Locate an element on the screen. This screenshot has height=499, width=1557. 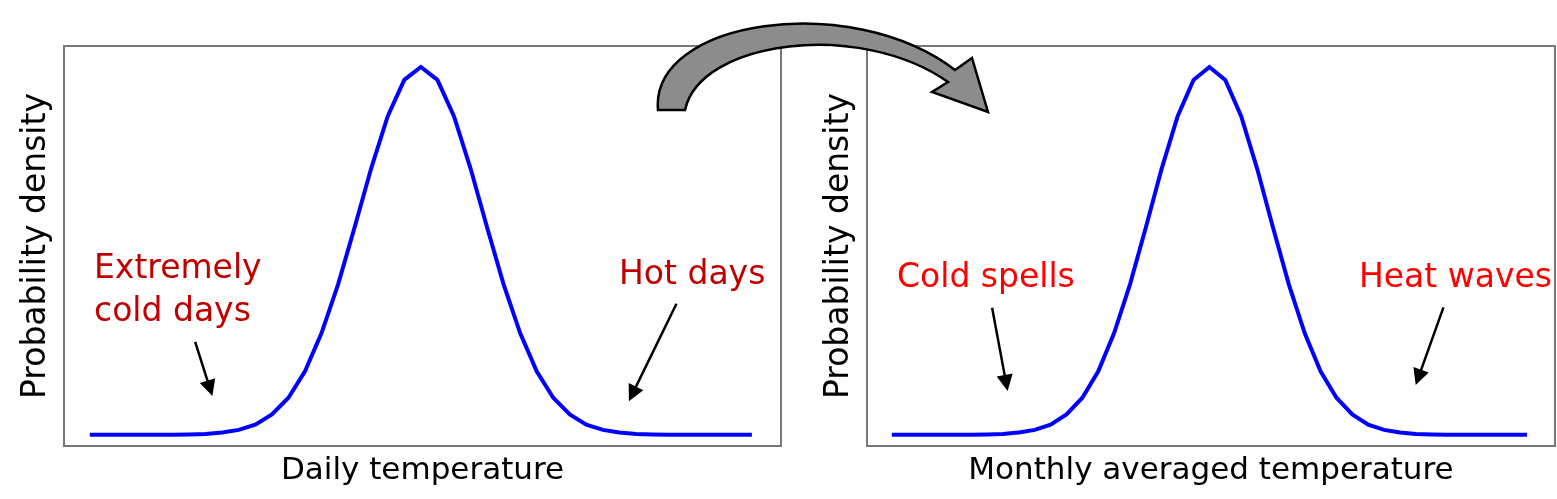
annotation: Cold spells is located at coordinates (986, 275).